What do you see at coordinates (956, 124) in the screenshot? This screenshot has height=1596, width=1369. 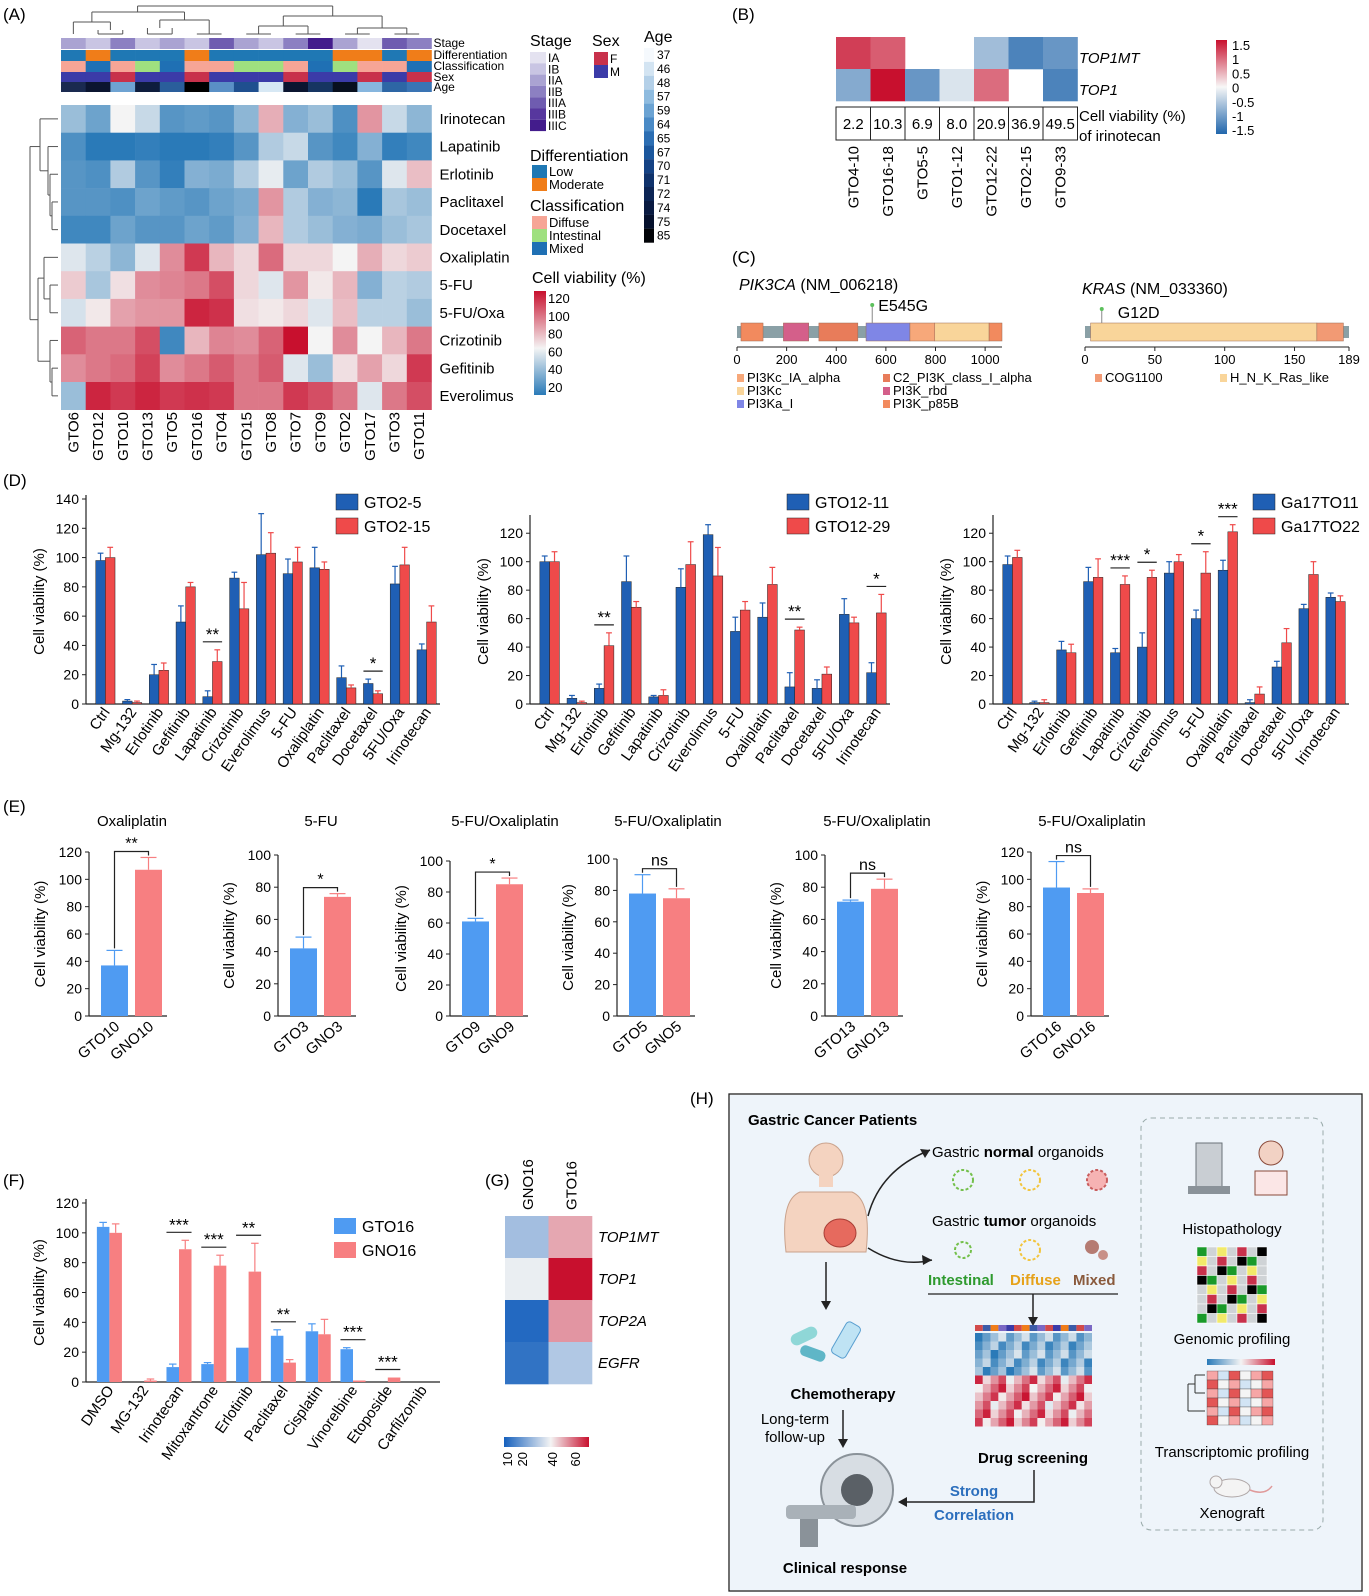 I see `viability-value: 8.0` at bounding box center [956, 124].